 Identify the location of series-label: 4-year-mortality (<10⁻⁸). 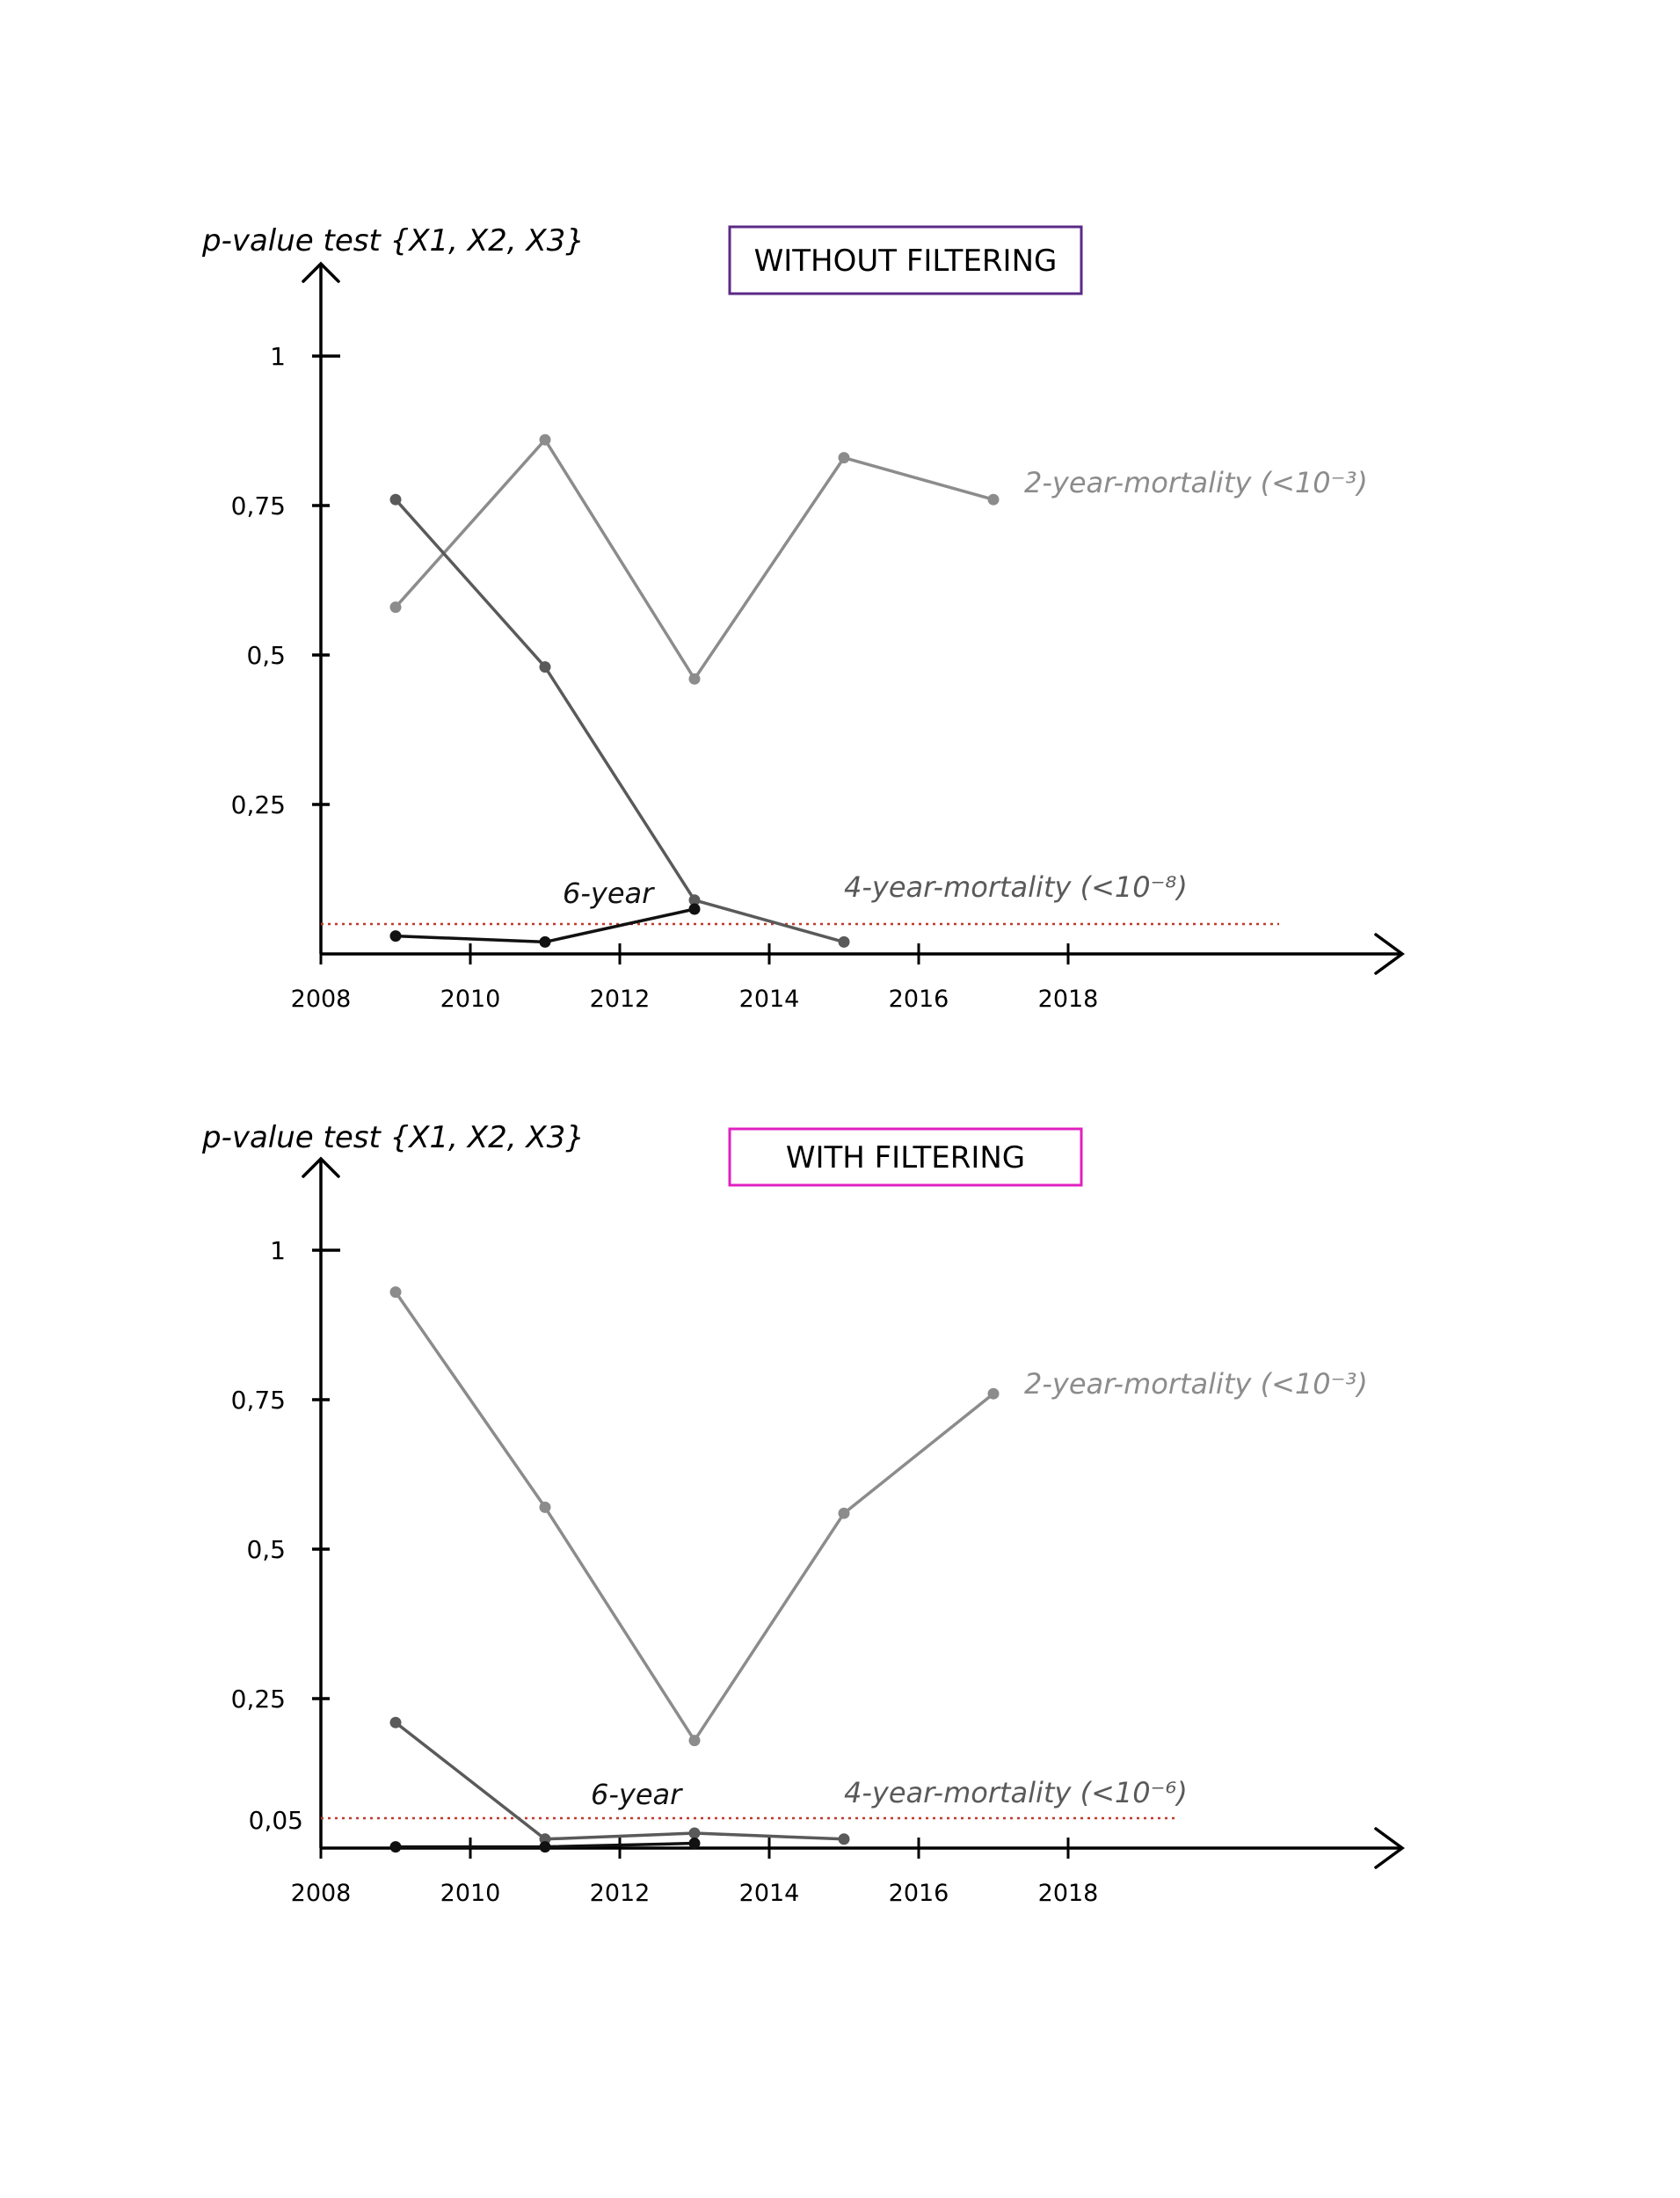
(1016, 887).